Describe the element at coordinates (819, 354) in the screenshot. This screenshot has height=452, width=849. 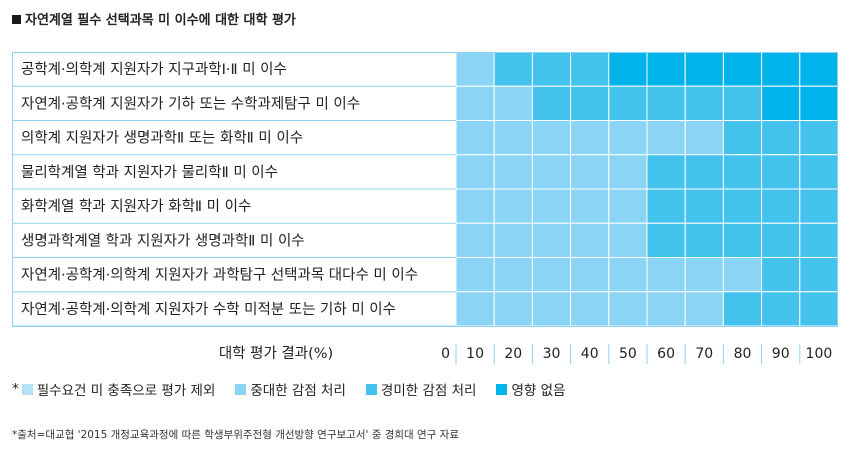
I see `x-tick-label: 100` at that location.